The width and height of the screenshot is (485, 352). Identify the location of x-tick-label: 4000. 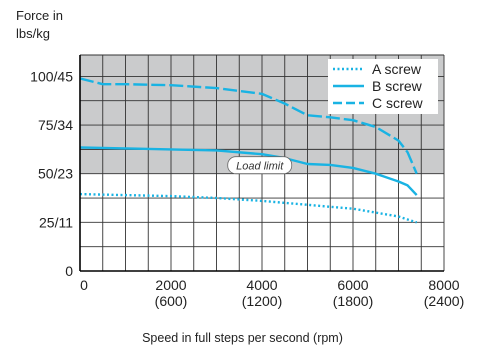
(261, 285).